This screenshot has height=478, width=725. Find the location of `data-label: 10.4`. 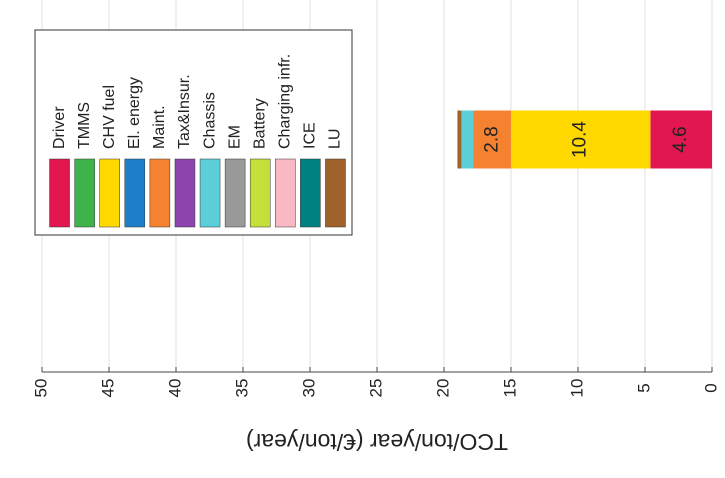

data-label: 10.4 is located at coordinates (580, 139).